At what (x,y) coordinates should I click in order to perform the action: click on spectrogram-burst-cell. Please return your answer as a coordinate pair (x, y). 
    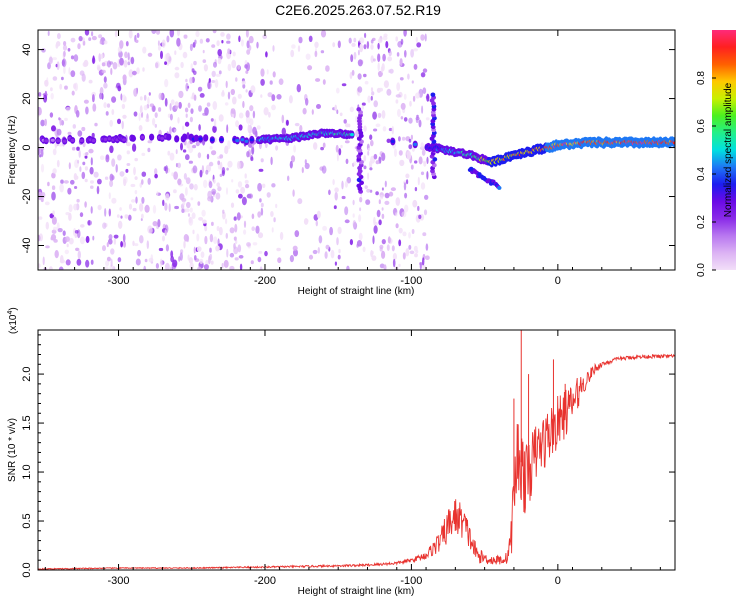
    Looking at the image, I should click on (359, 185).